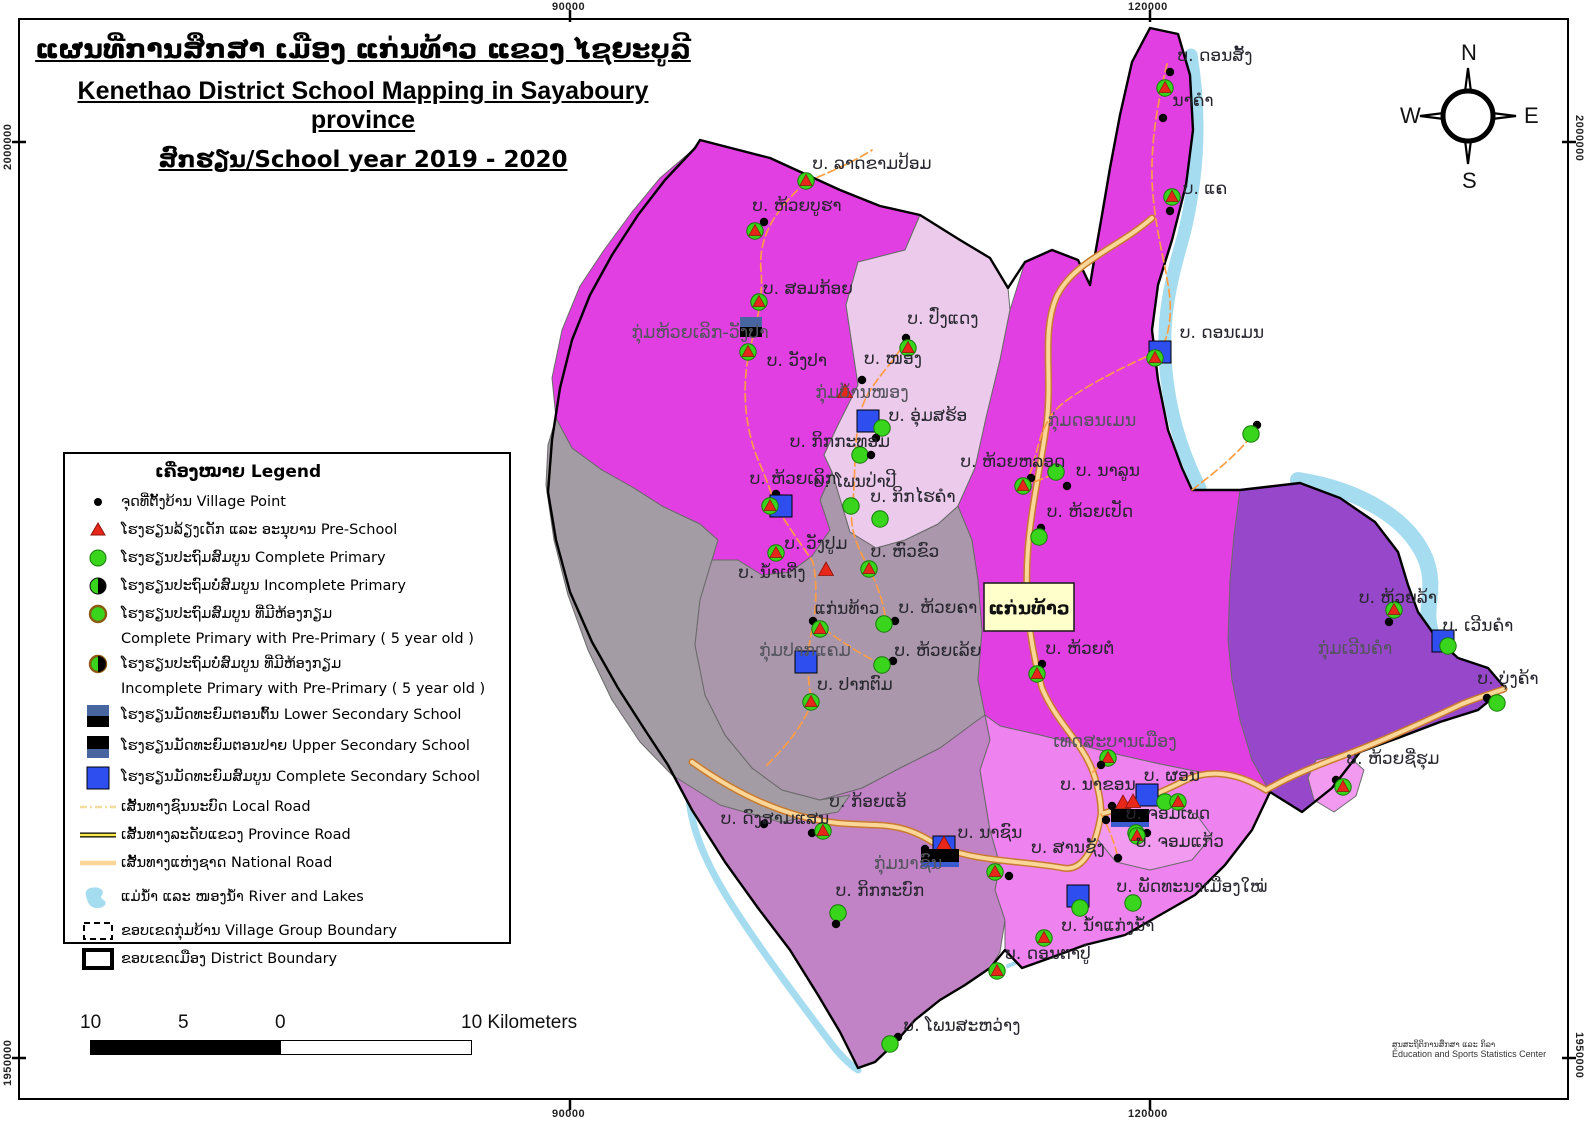  Describe the element at coordinates (1531, 115) in the screenshot. I see `compass-e-label: E` at that location.